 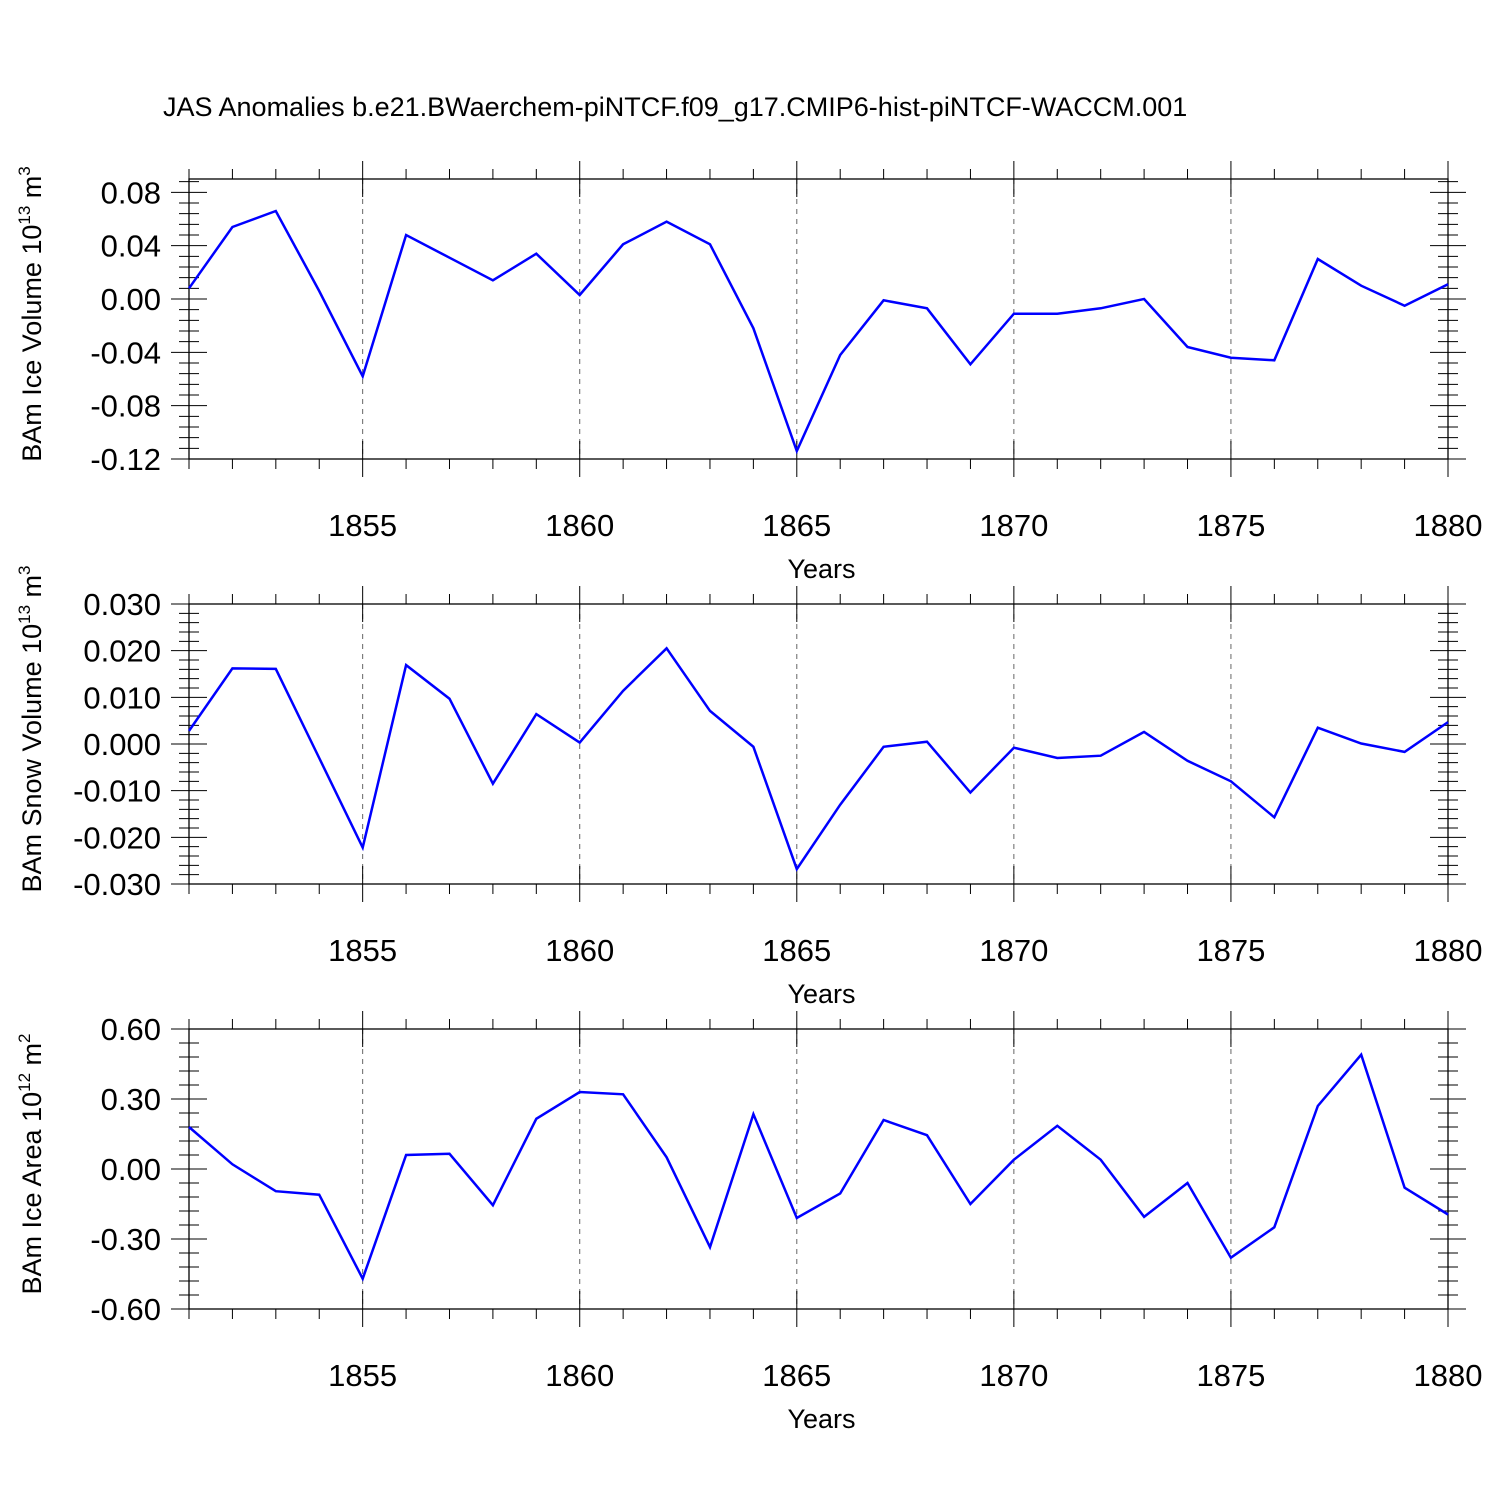 What do you see at coordinates (24, 1038) in the screenshot?
I see `y-axis-title-unit-exponent: 2` at bounding box center [24, 1038].